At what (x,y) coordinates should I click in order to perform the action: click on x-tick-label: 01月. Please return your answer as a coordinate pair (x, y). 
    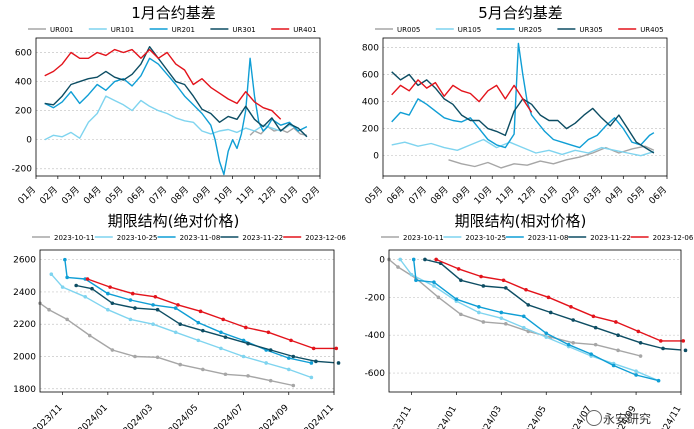
    Looking at the image, I should click on (27, 195).